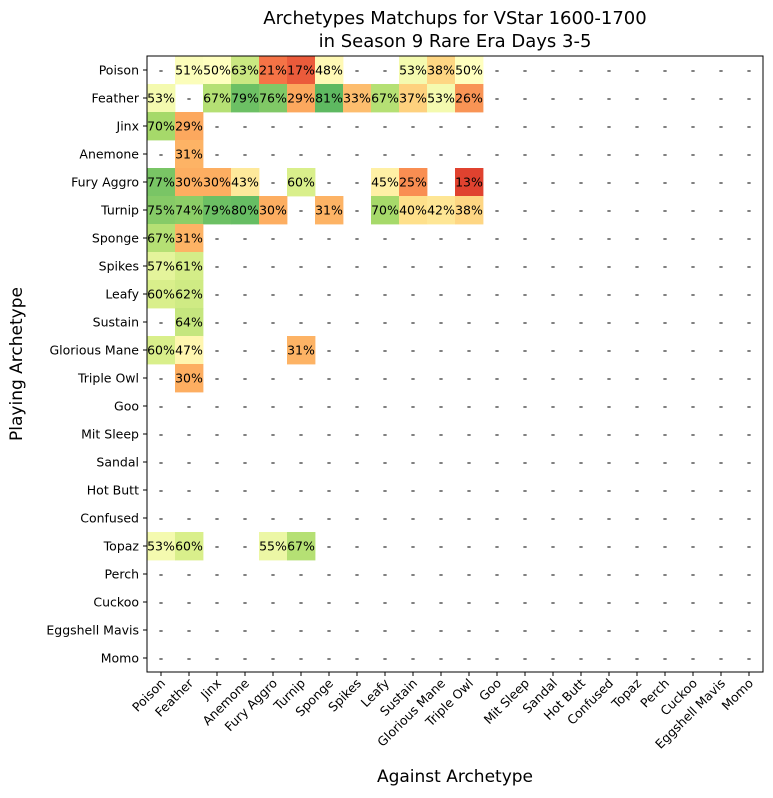  Describe the element at coordinates (329, 210) in the screenshot. I see `cell-value-label: 31%` at that location.